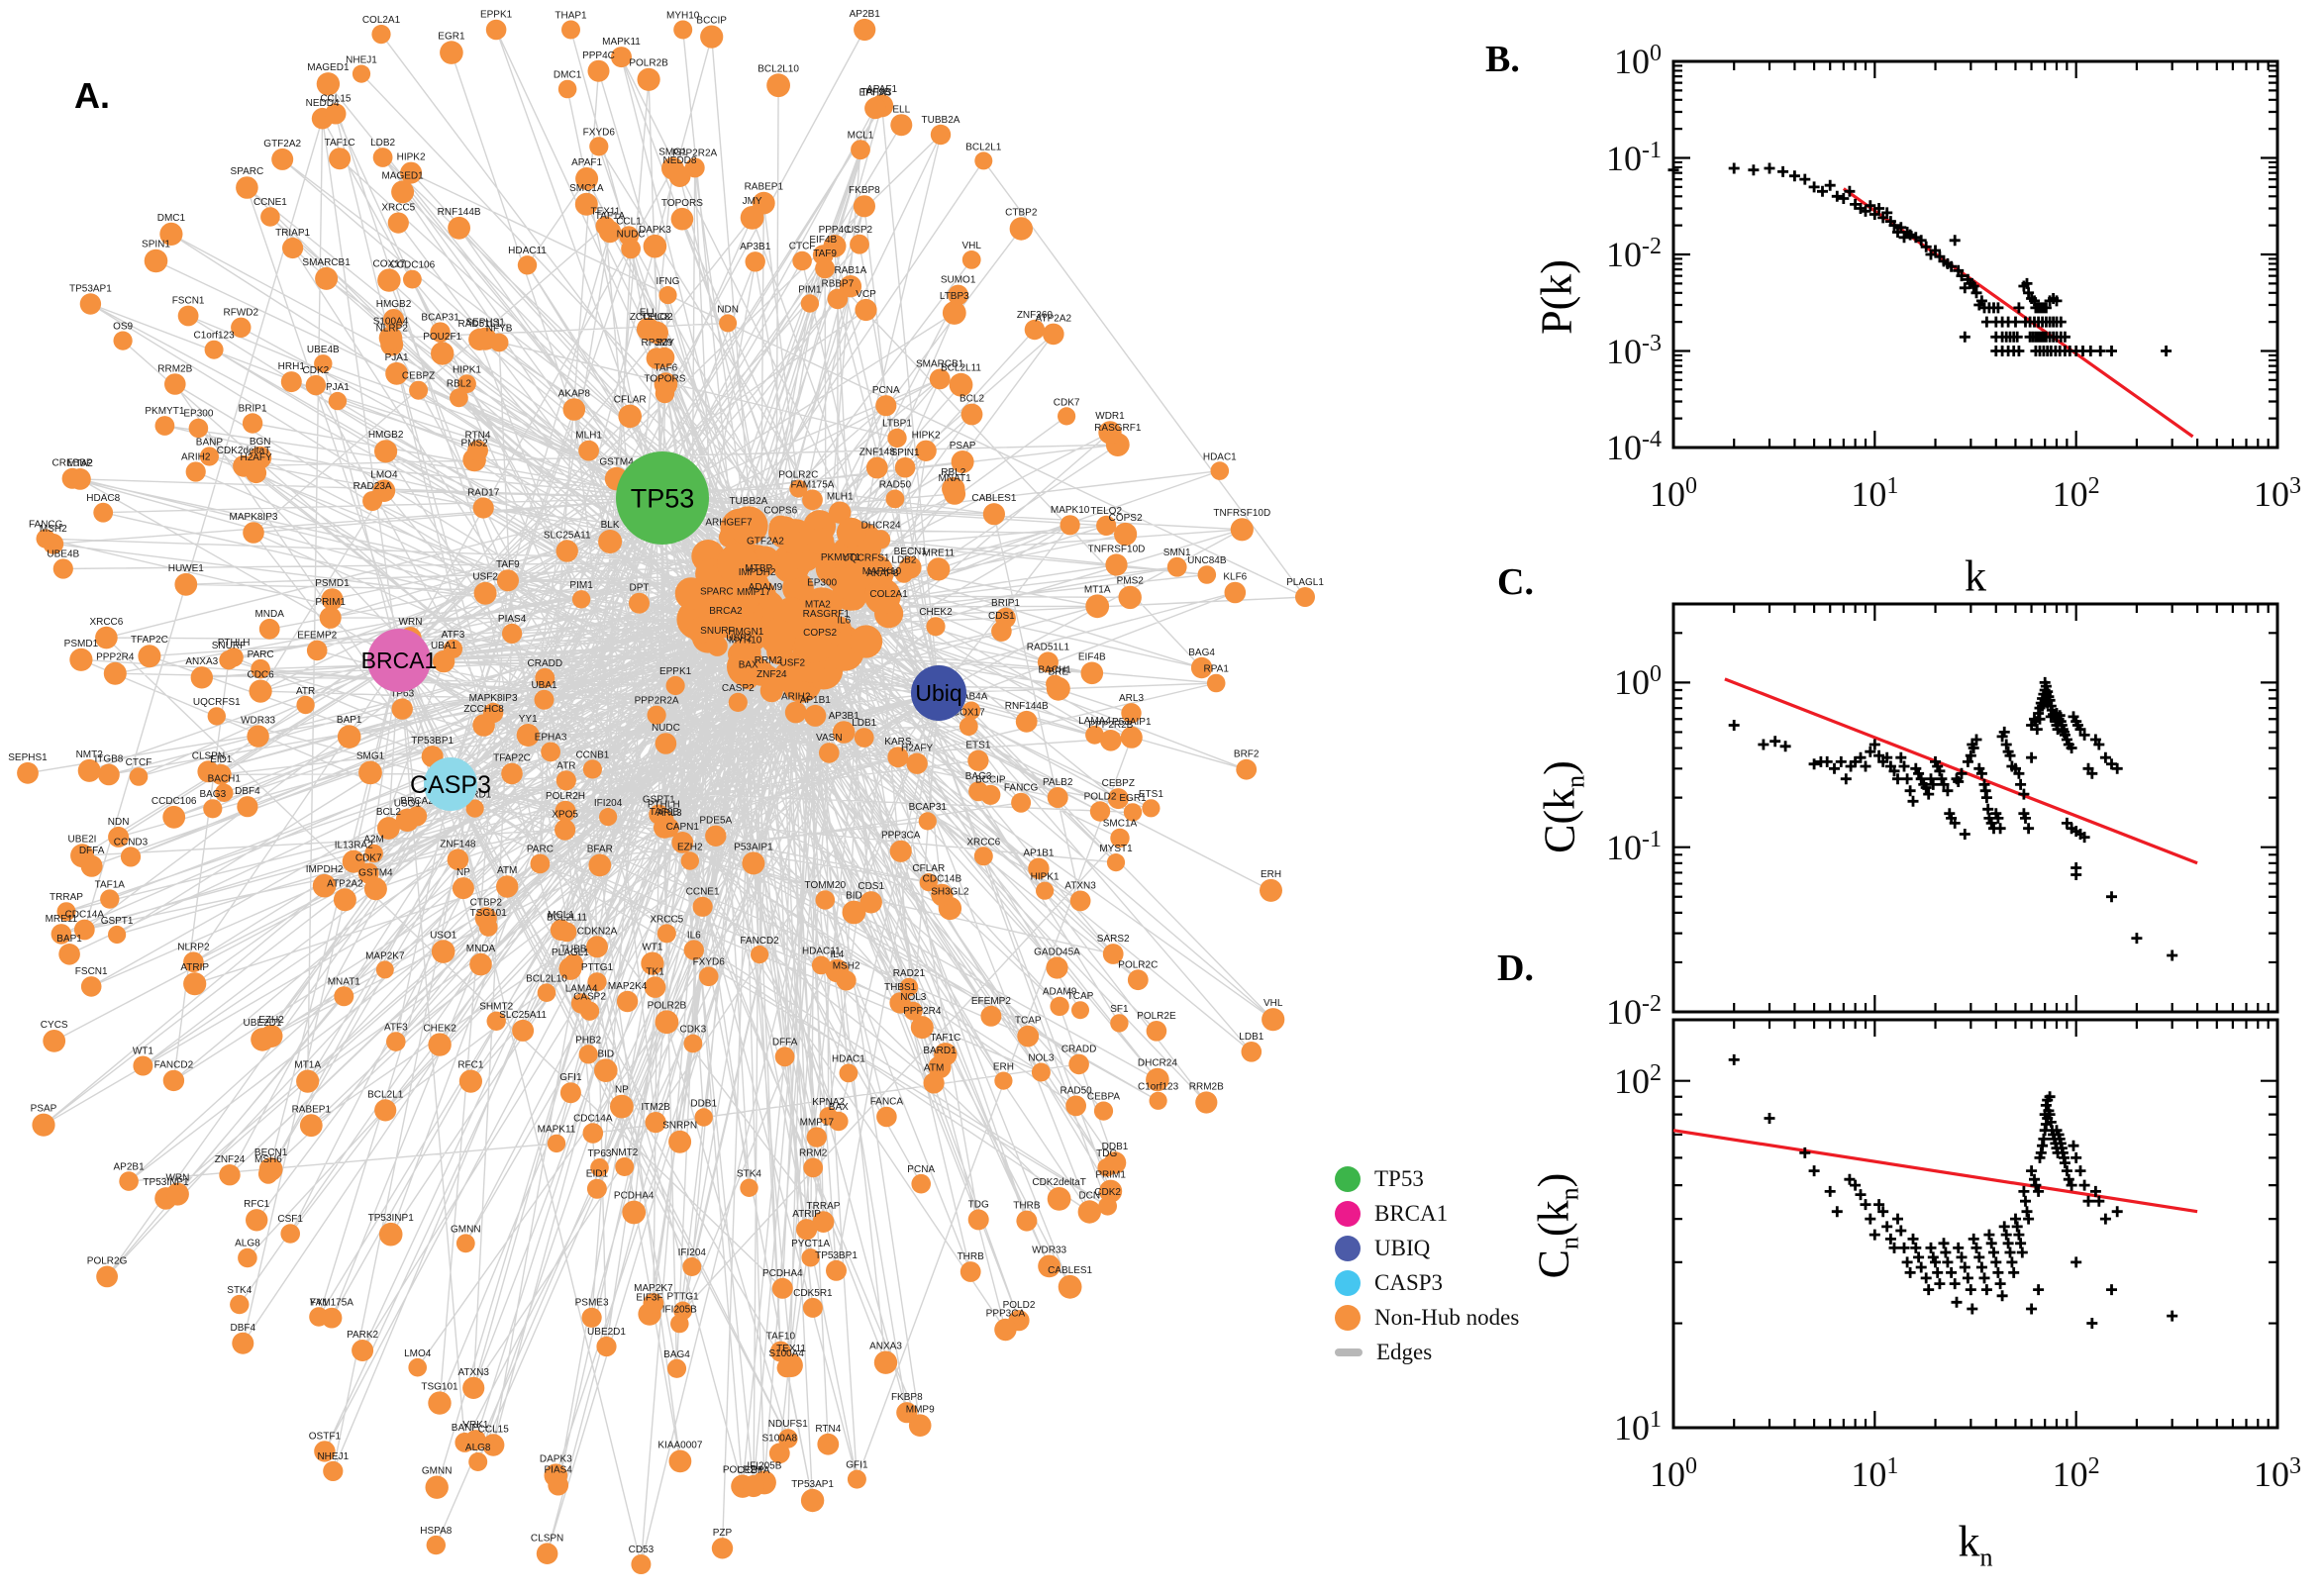  I want to click on legend-label: UBIQ, so click(1403, 1248).